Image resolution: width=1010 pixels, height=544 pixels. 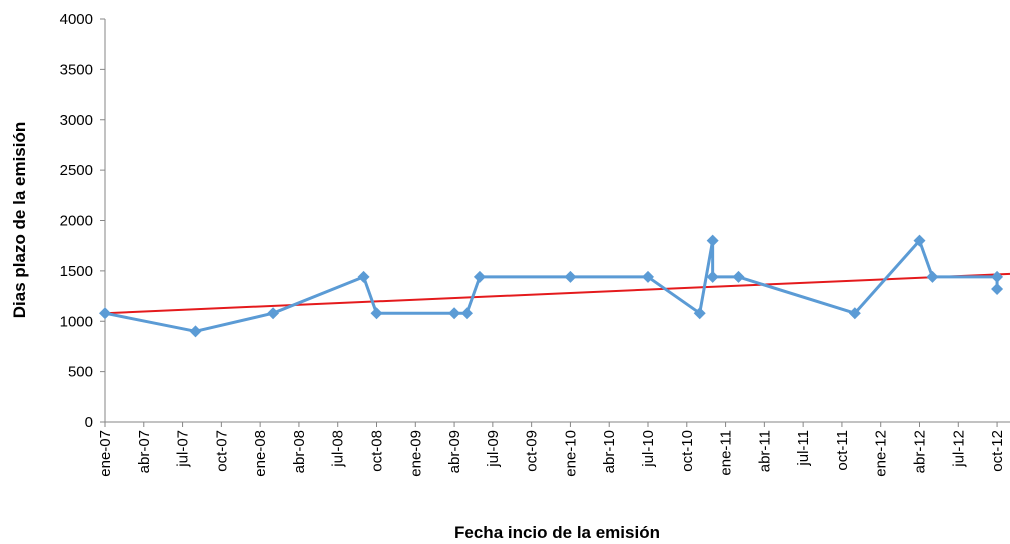 I want to click on x-tick-label: abr-09, so click(x=454, y=451).